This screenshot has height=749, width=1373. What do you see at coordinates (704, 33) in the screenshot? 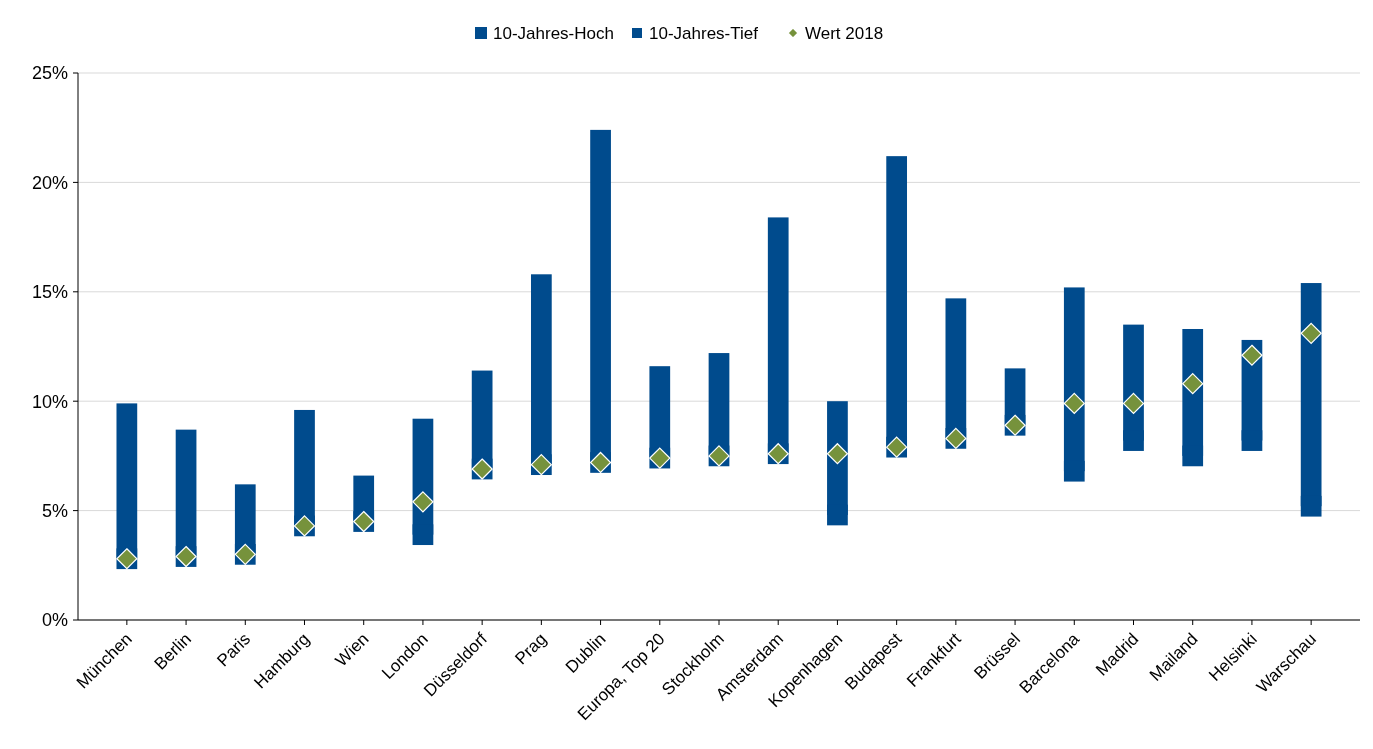
I see `legend-label: 10-Jahres-Tief` at bounding box center [704, 33].